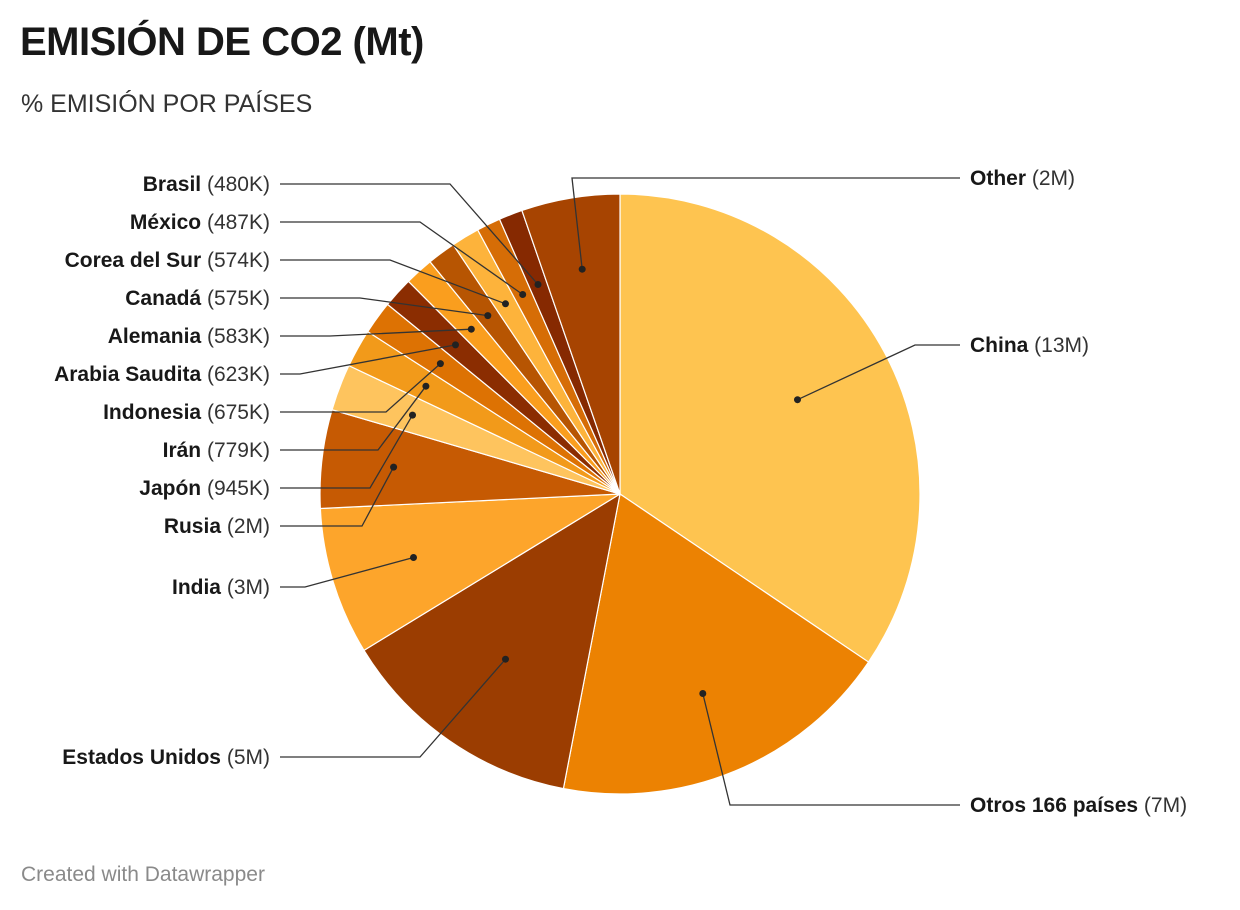 The image size is (1240, 910). I want to click on leader-dot-india, so click(413, 557).